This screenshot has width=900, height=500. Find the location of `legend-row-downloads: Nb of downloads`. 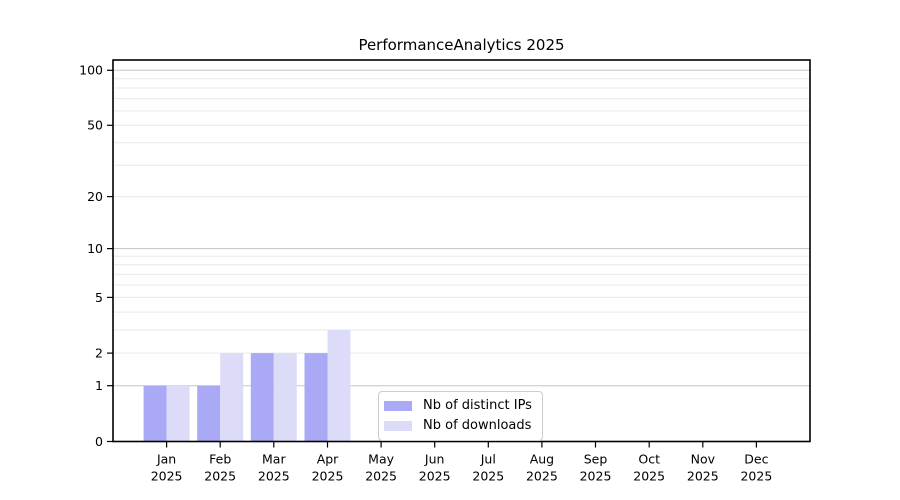

legend-row-downloads: Nb of downloads is located at coordinates (458, 425).